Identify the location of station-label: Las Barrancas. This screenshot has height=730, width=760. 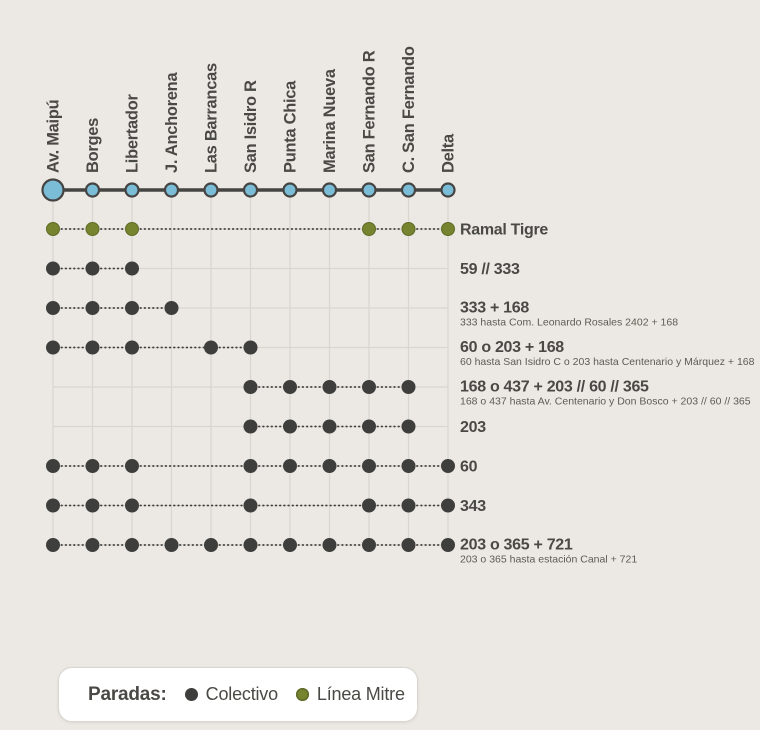
(212, 118).